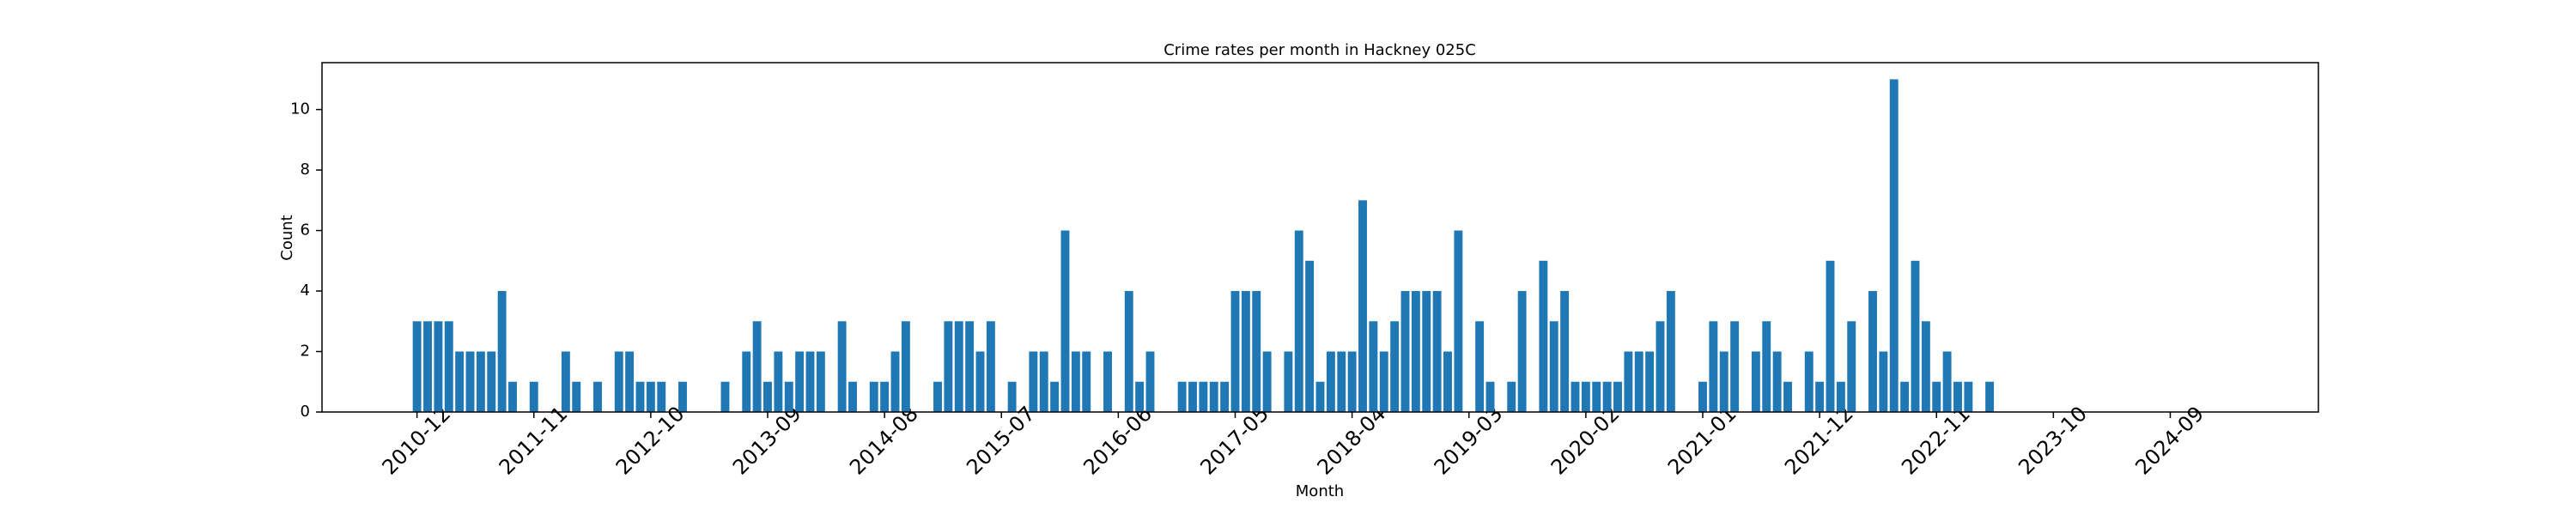 The height and width of the screenshot is (515, 2576). Describe the element at coordinates (305, 230) in the screenshot. I see `y-tick-label: 6` at that location.